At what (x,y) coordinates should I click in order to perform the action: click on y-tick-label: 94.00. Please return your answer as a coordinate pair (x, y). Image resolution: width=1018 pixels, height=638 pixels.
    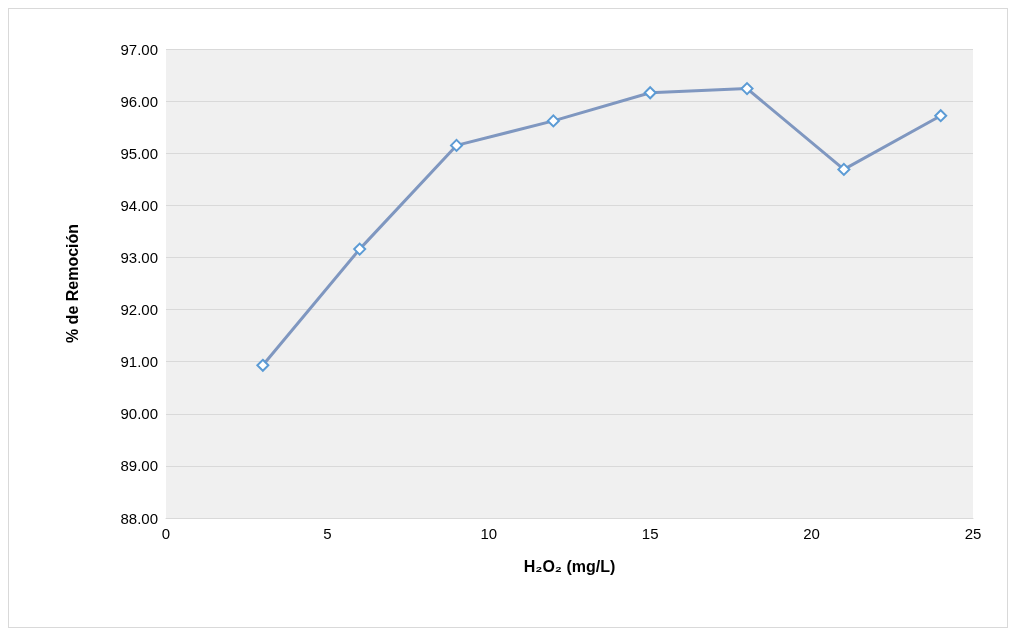
    Looking at the image, I should click on (139, 205).